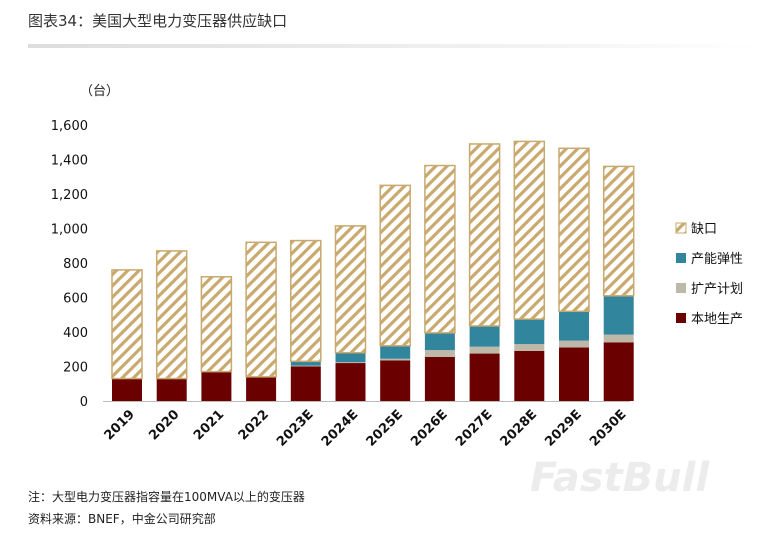  Describe the element at coordinates (717, 259) in the screenshot. I see `legend-label: 产能弹性` at that location.